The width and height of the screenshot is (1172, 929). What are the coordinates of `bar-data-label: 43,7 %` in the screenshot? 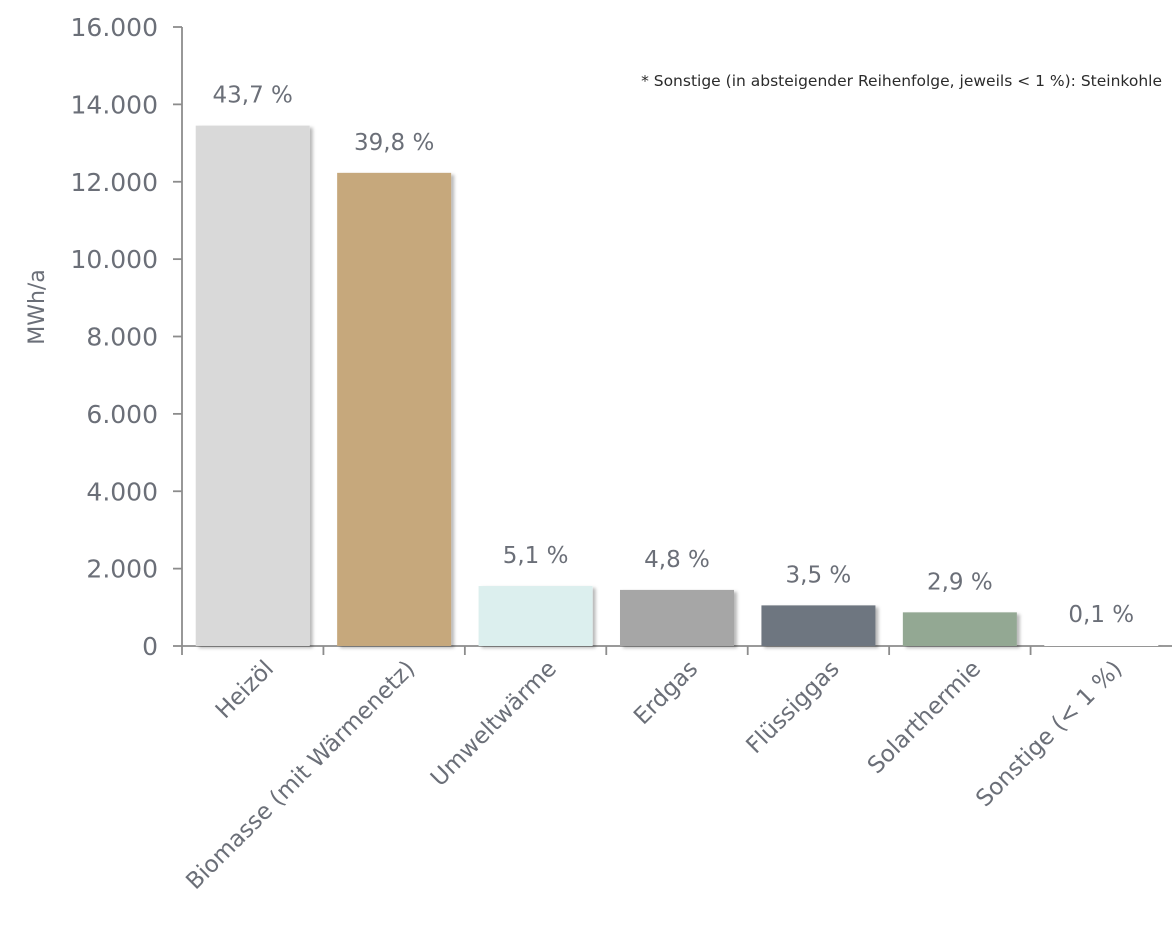 It's located at (253, 96).